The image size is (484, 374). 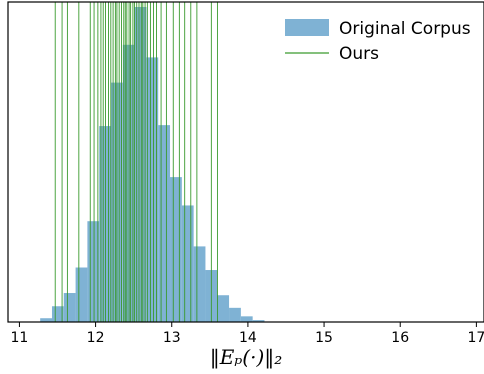 I want to click on legend-label-original-corpus: Original Corpus, so click(x=405, y=29).